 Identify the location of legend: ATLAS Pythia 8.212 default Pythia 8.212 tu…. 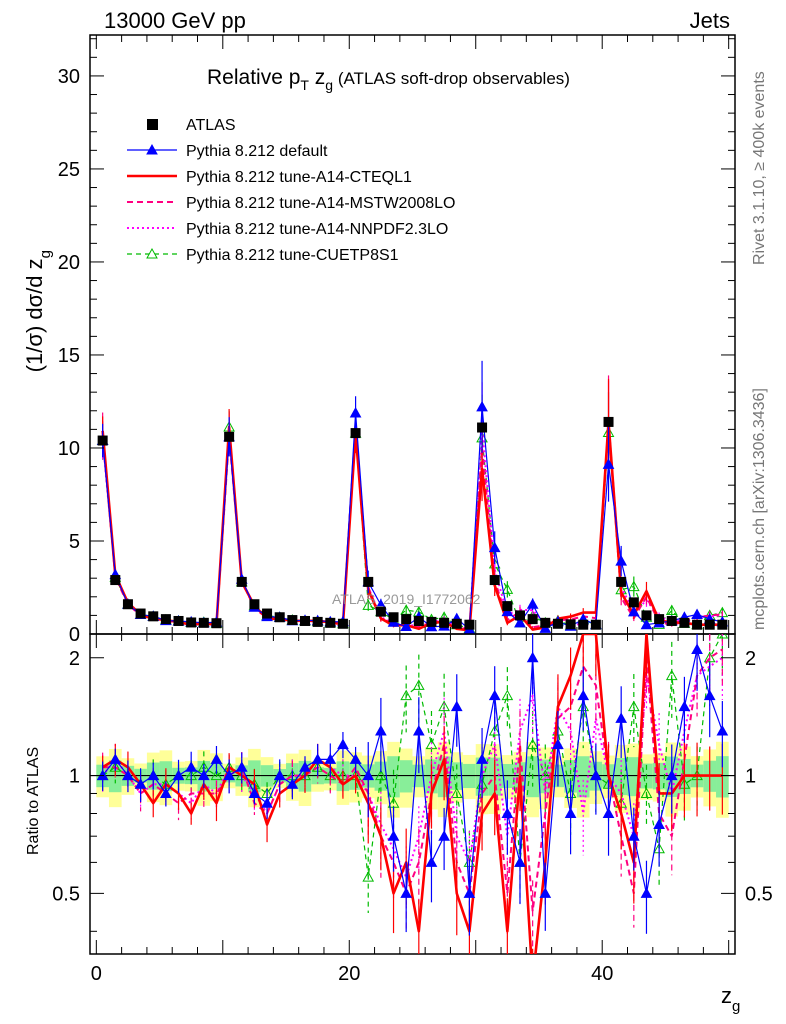
(291, 190).